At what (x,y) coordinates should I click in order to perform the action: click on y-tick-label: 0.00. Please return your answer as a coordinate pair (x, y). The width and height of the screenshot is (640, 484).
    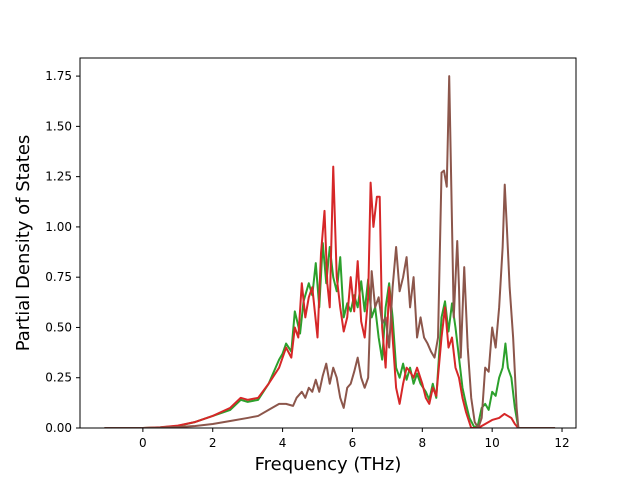
    Looking at the image, I should click on (58, 428).